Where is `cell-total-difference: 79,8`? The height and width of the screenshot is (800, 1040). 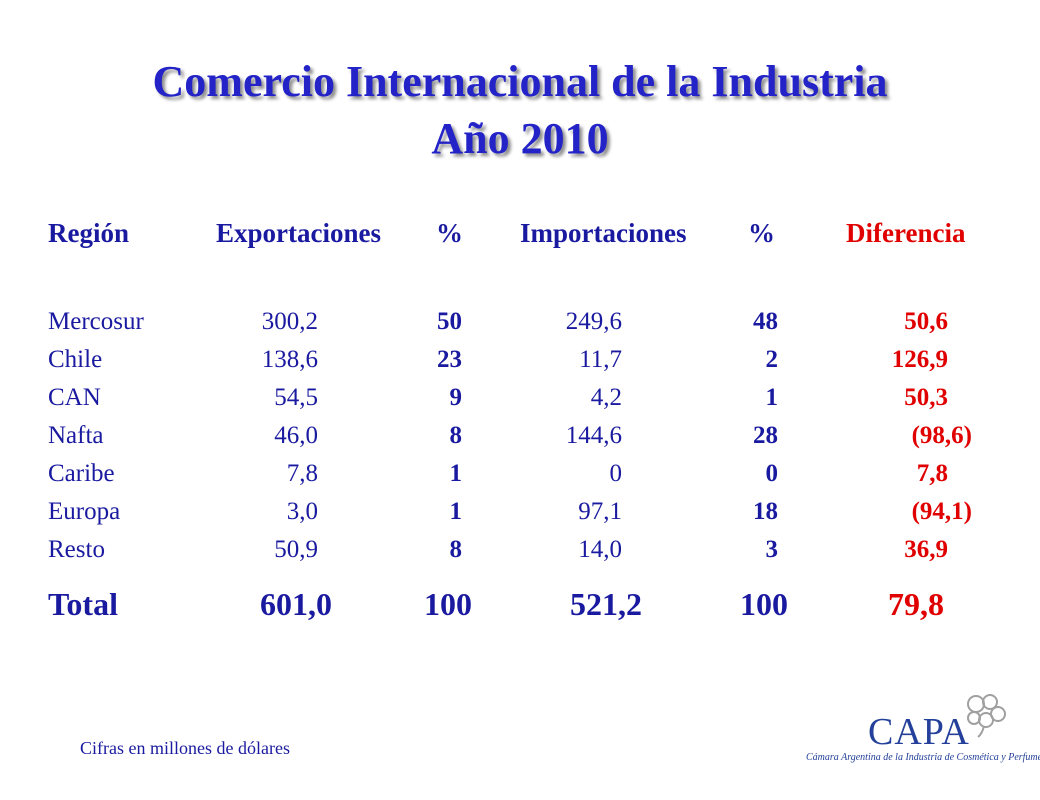
cell-total-difference: 79,8 is located at coordinates (916, 604).